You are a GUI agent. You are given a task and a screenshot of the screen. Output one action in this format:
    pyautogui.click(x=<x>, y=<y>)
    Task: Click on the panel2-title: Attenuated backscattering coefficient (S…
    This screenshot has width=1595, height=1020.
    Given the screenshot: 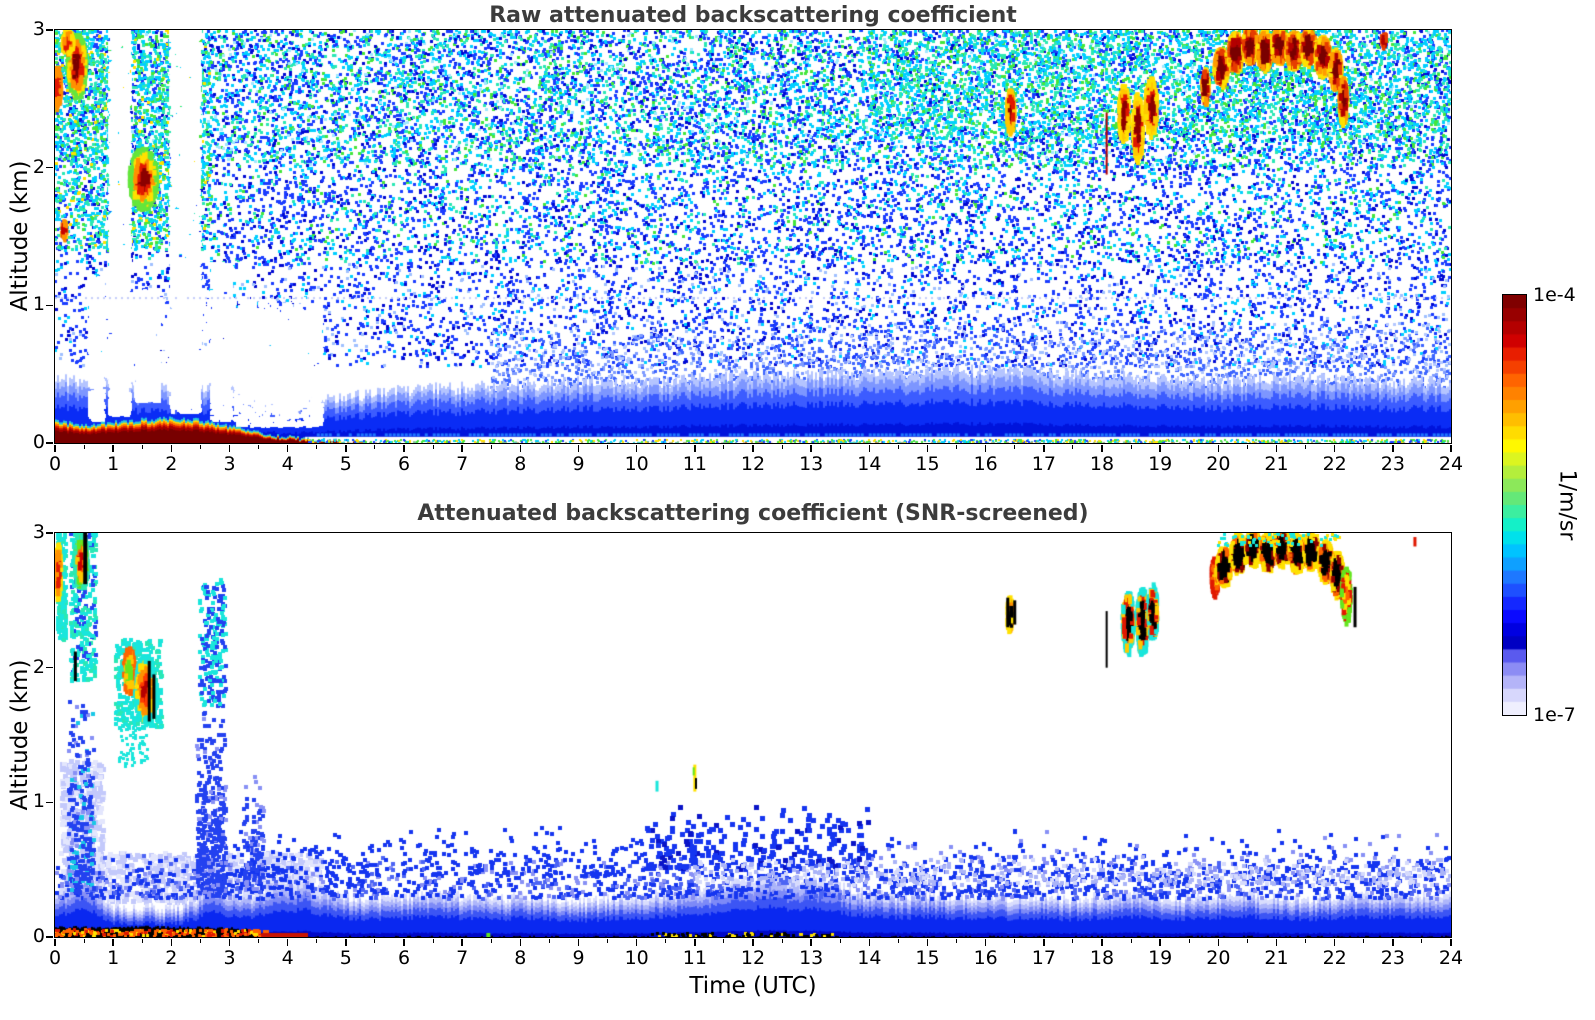 What is the action you would take?
    pyautogui.click(x=753, y=513)
    